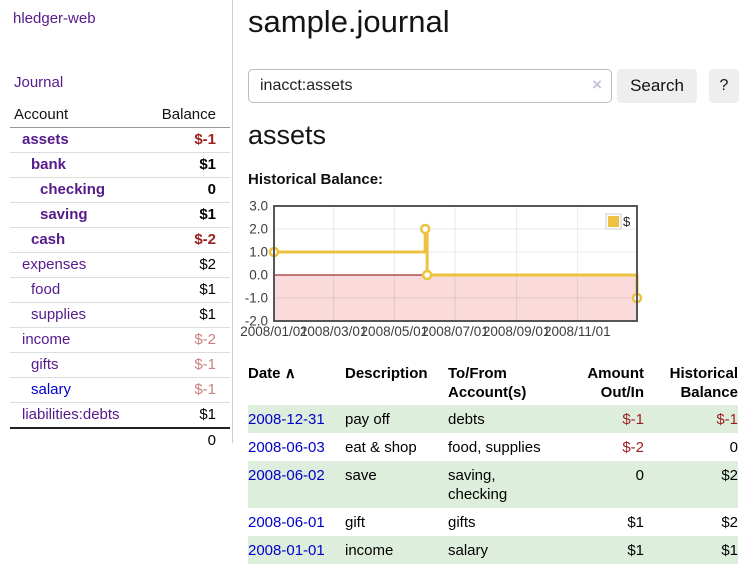  I want to click on search-box: ×, so click(430, 86).